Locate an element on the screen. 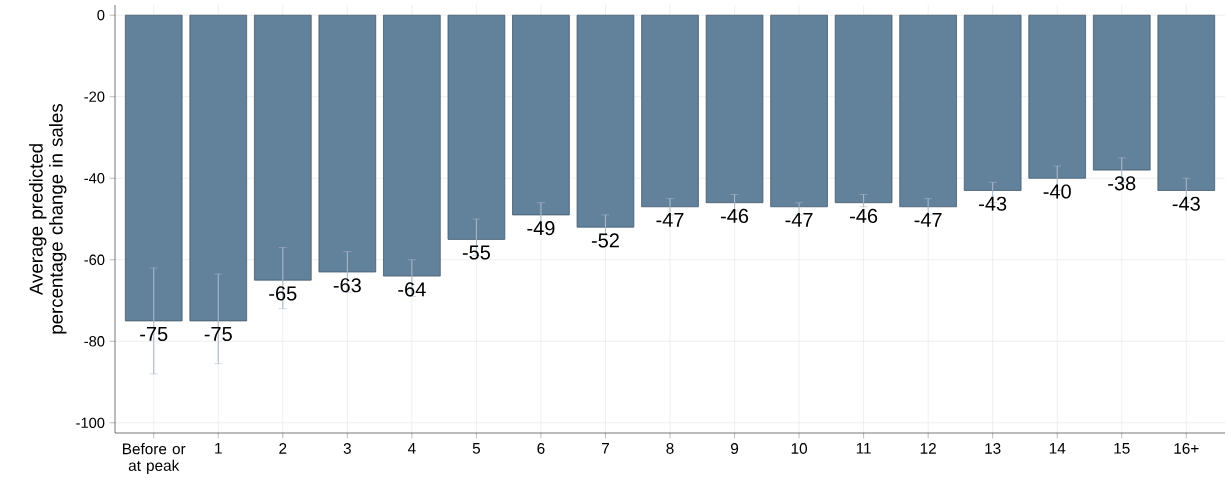 The width and height of the screenshot is (1231, 487). data-label: -52 is located at coordinates (605, 240).